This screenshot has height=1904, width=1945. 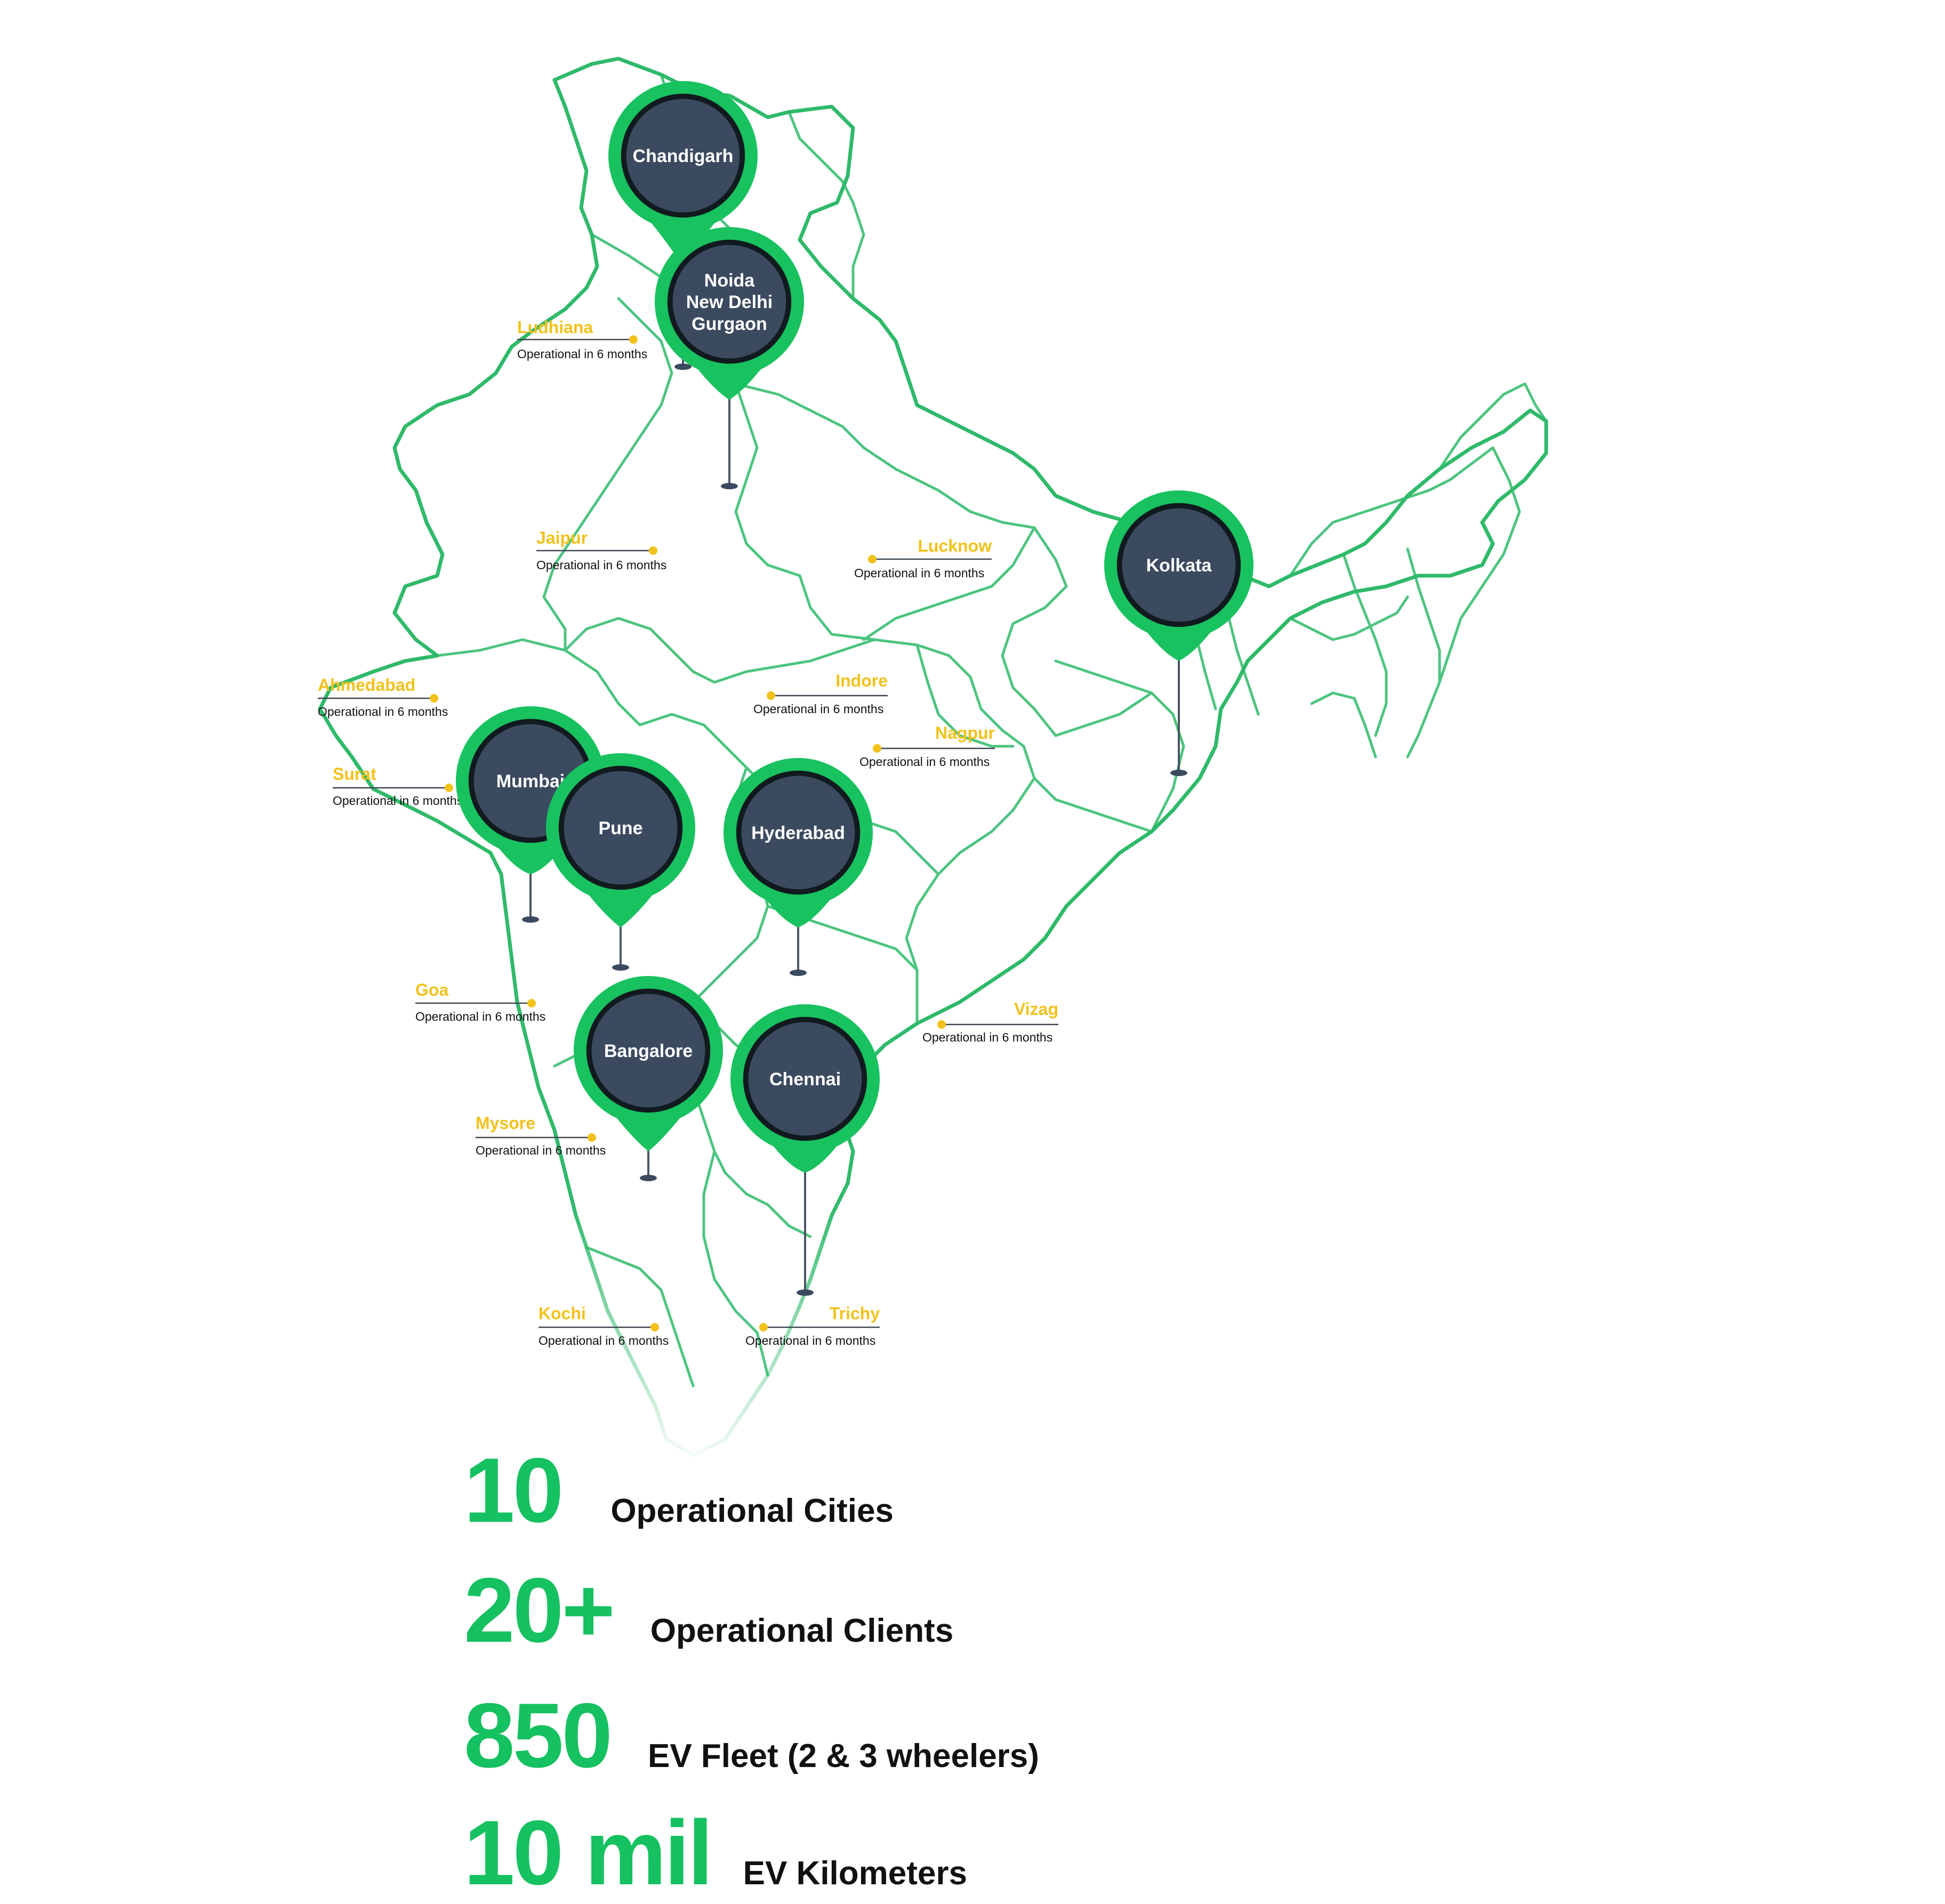 What do you see at coordinates (601, 550) in the screenshot?
I see `upcoming-jaipur: Jaipur Operational in 6 months` at bounding box center [601, 550].